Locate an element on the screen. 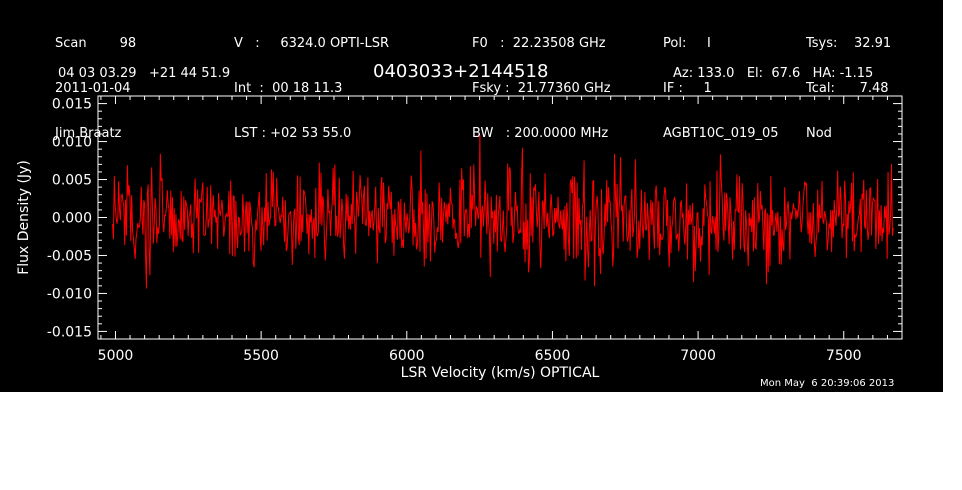 The width and height of the screenshot is (962, 490). polarization: Pol: I is located at coordinates (687, 43).